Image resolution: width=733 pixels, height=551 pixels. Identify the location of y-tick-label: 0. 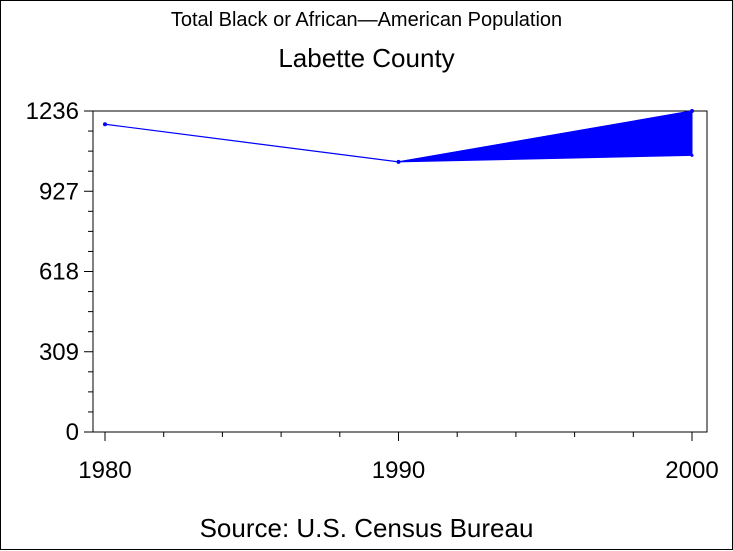
(72, 432).